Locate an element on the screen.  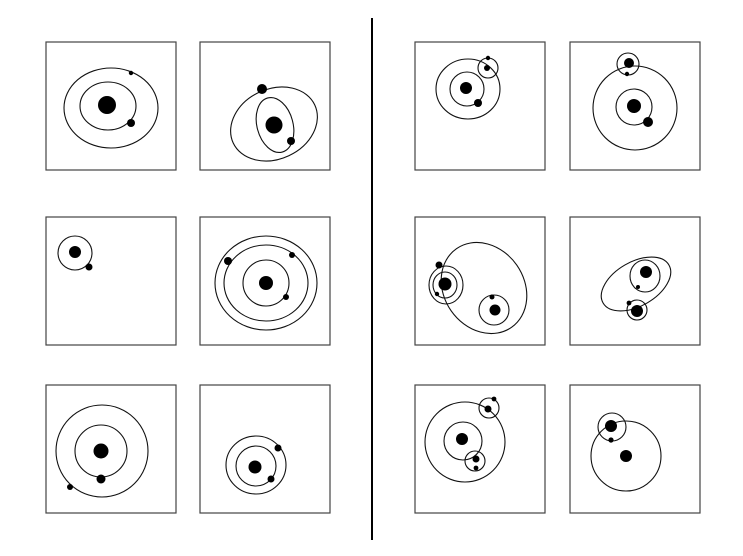
orbit-left-outer is located at coordinates (446, 285).